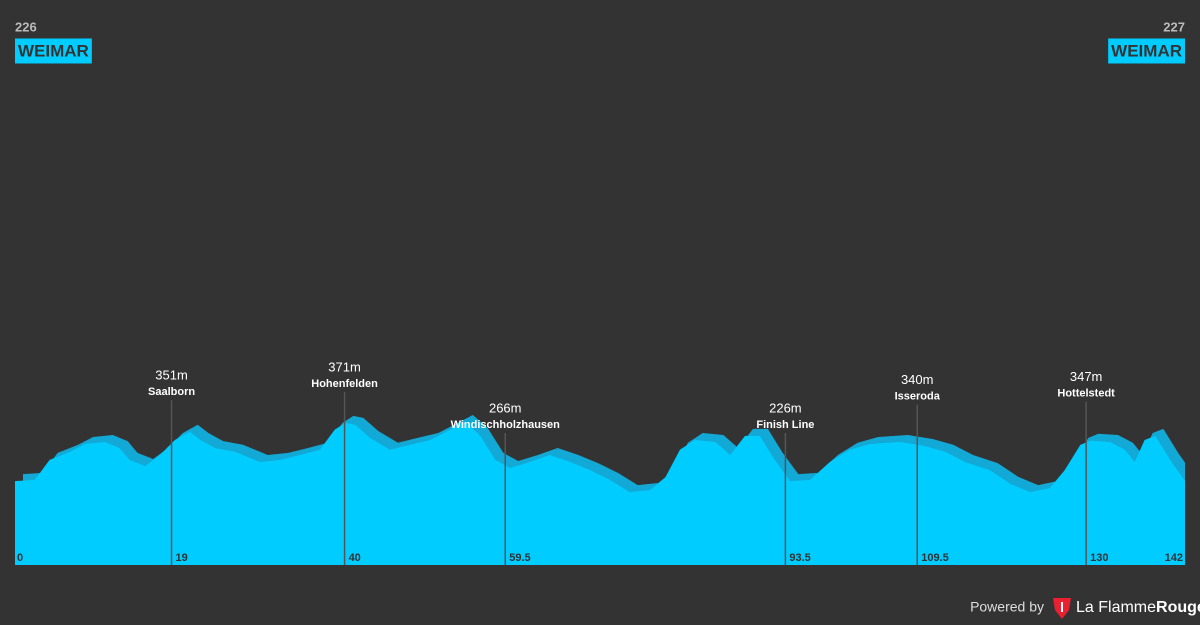 The height and width of the screenshot is (625, 1200). Describe the element at coordinates (20, 558) in the screenshot. I see `x-tick-label: 0` at that location.